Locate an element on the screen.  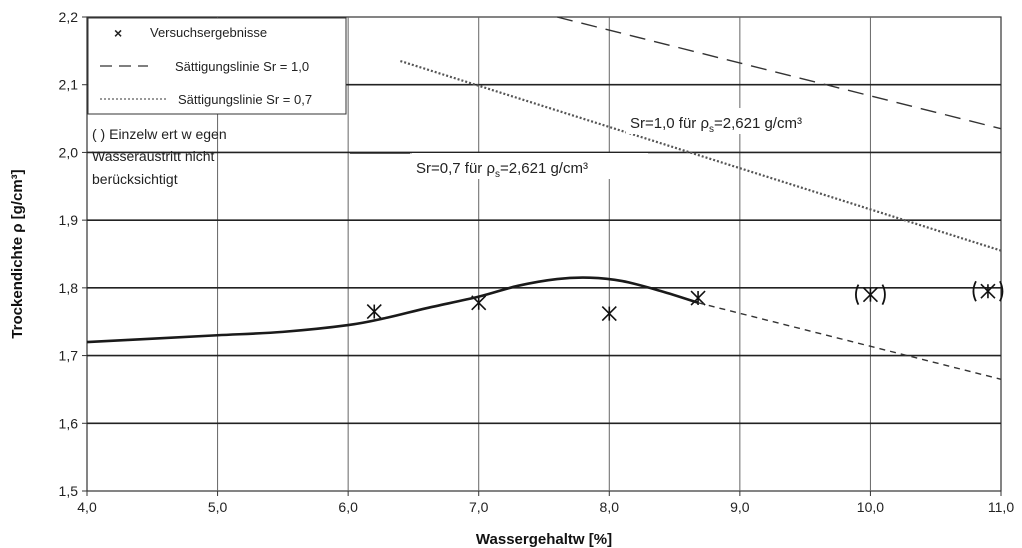
x-axis-title: Wassergehaltw [%] is located at coordinates (544, 539).